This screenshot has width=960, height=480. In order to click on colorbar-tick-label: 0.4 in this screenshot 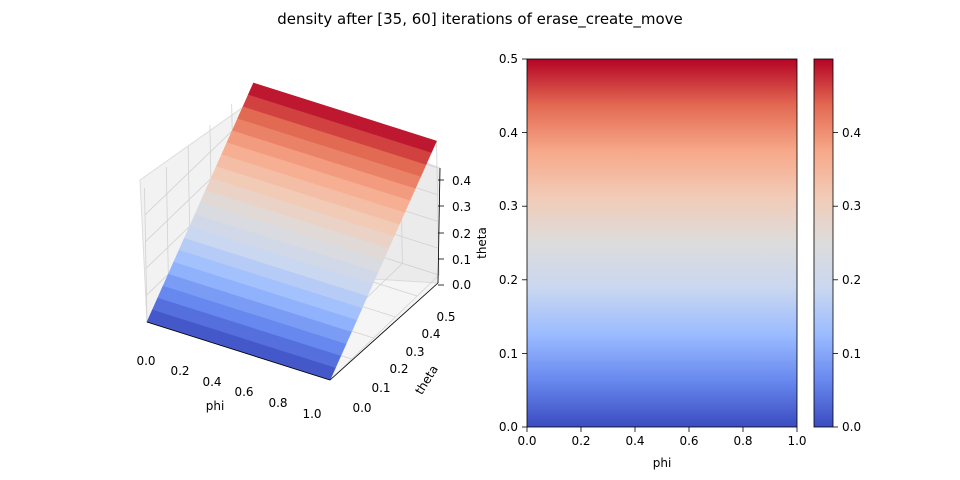, I will do `click(851, 133)`.